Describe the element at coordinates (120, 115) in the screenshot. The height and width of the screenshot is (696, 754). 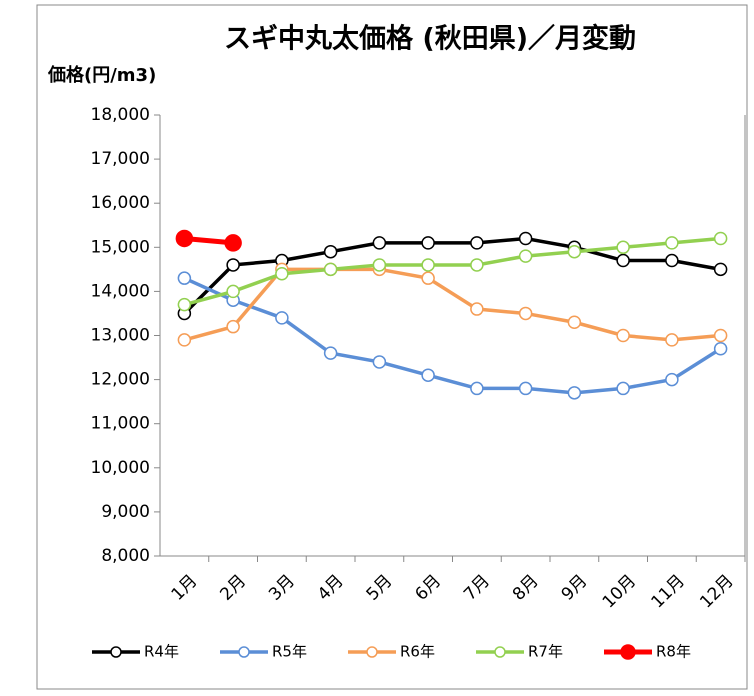
I see `y-tick-label: 18,000` at that location.